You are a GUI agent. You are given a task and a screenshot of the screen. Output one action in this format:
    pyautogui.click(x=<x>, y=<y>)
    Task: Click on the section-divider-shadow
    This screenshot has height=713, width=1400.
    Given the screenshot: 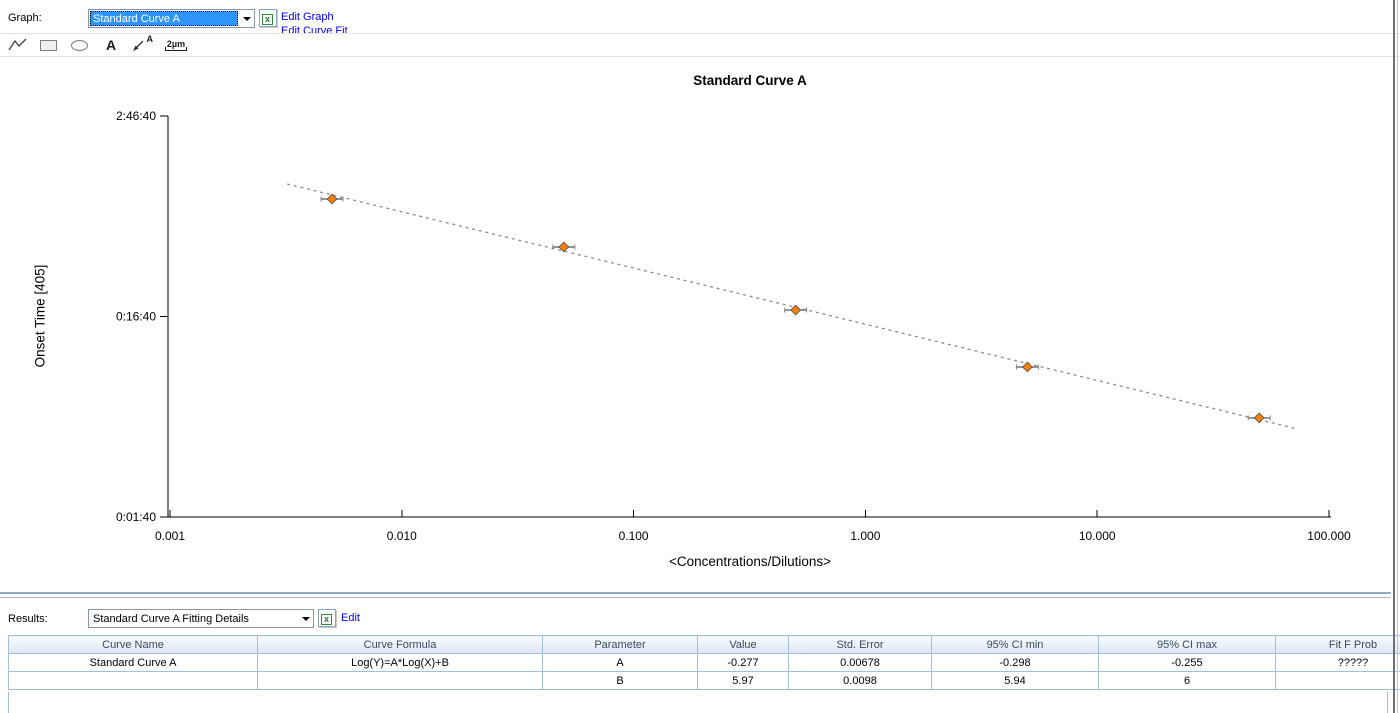 What is the action you would take?
    pyautogui.click(x=695, y=597)
    